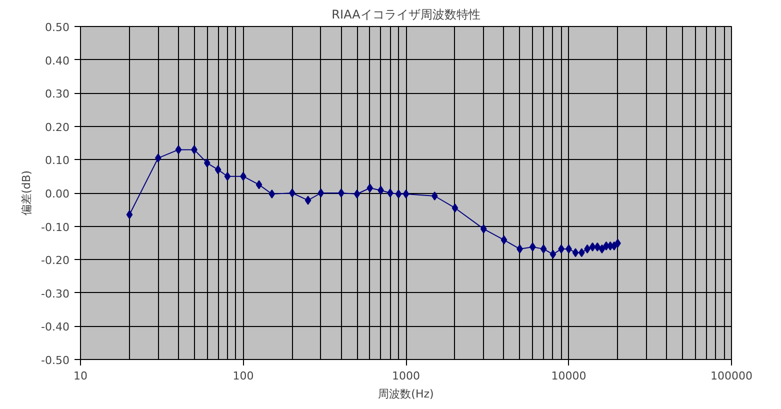 This screenshot has width=781, height=409. Describe the element at coordinates (406, 394) in the screenshot. I see `x-axis-title: 周波数(Hz)` at that location.